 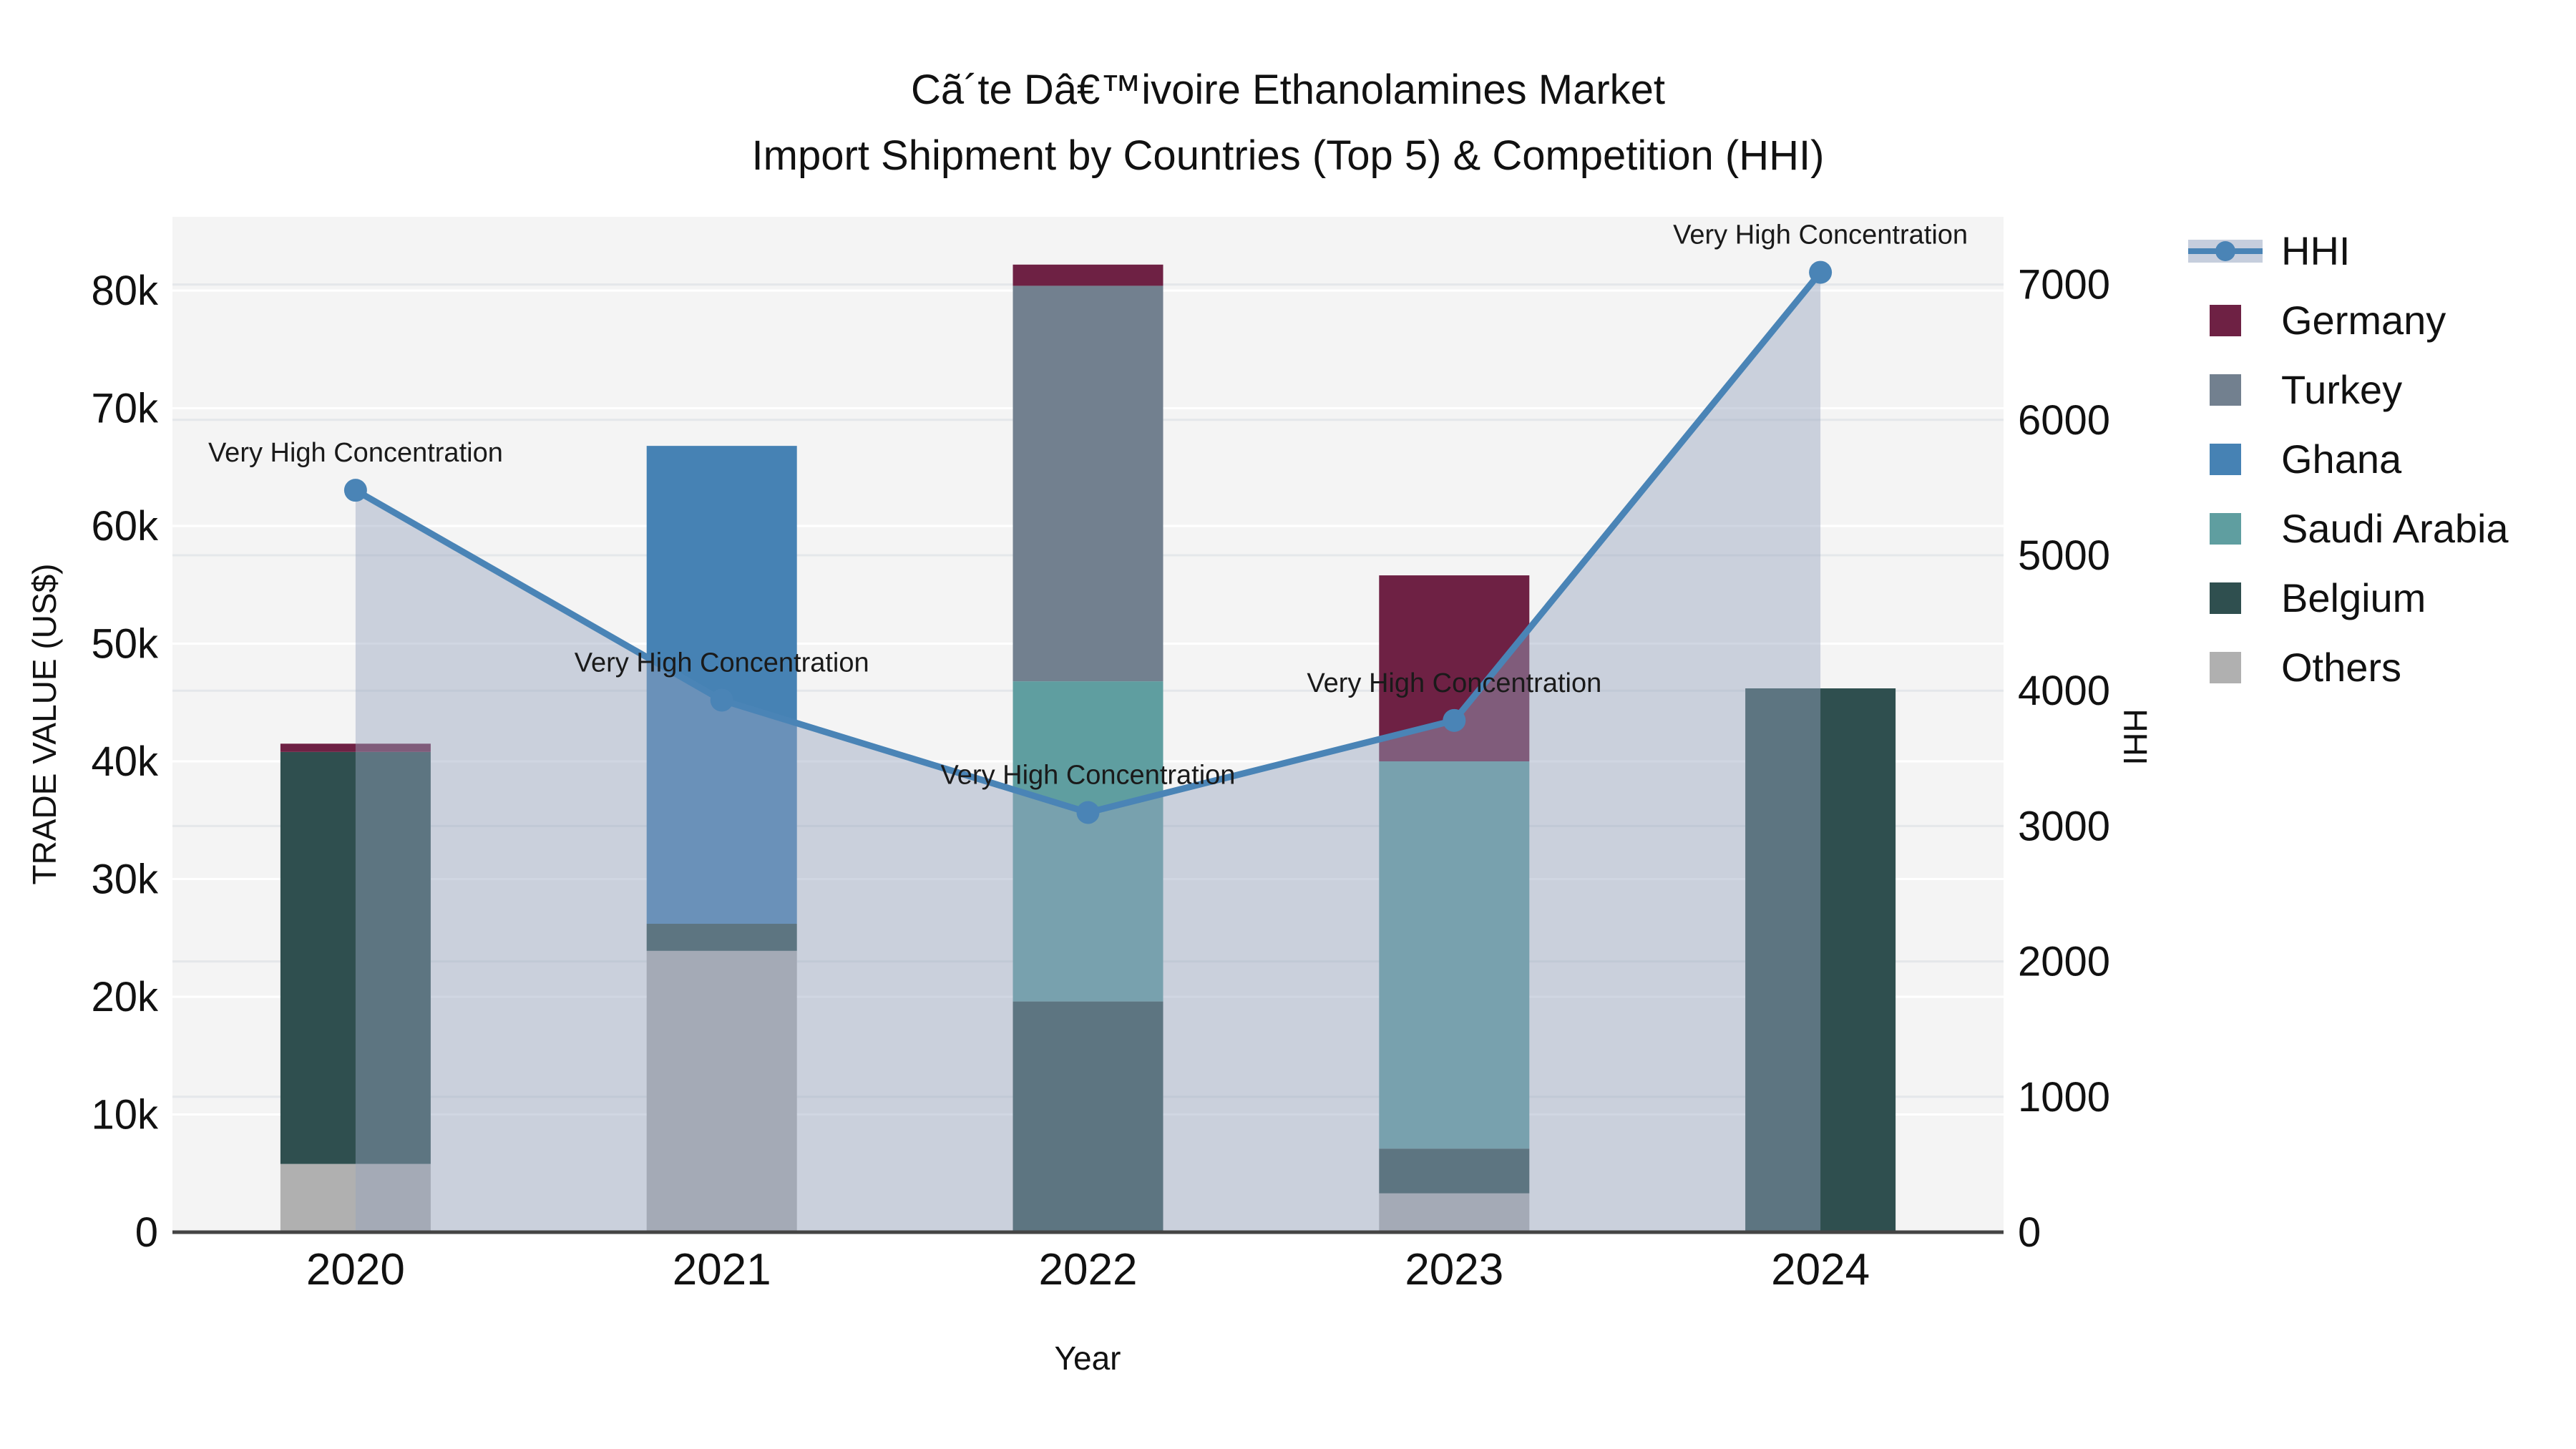 I want to click on y-left-tick-label: 60k, so click(x=125, y=526).